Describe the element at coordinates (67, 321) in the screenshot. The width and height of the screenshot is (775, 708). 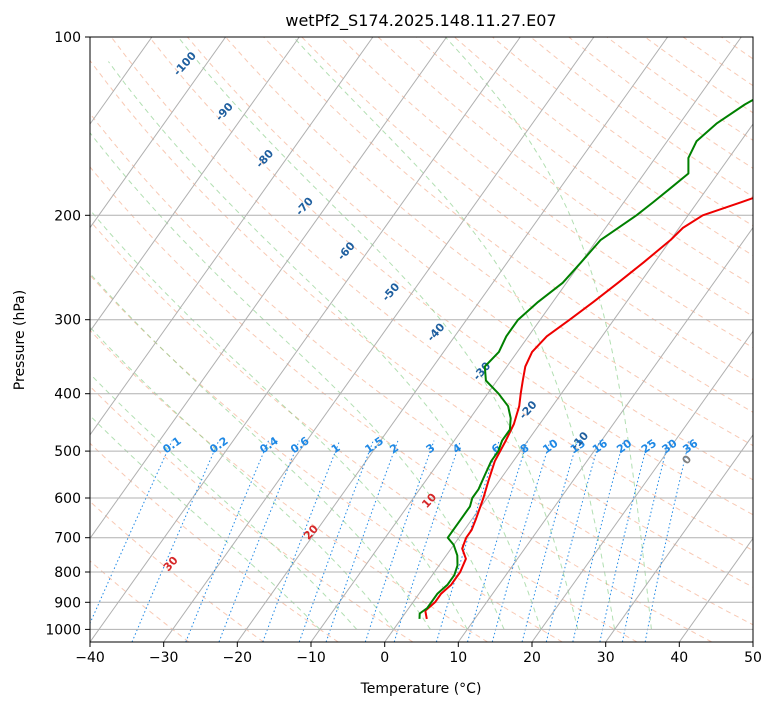
I see `y-tick-label: 300` at that location.